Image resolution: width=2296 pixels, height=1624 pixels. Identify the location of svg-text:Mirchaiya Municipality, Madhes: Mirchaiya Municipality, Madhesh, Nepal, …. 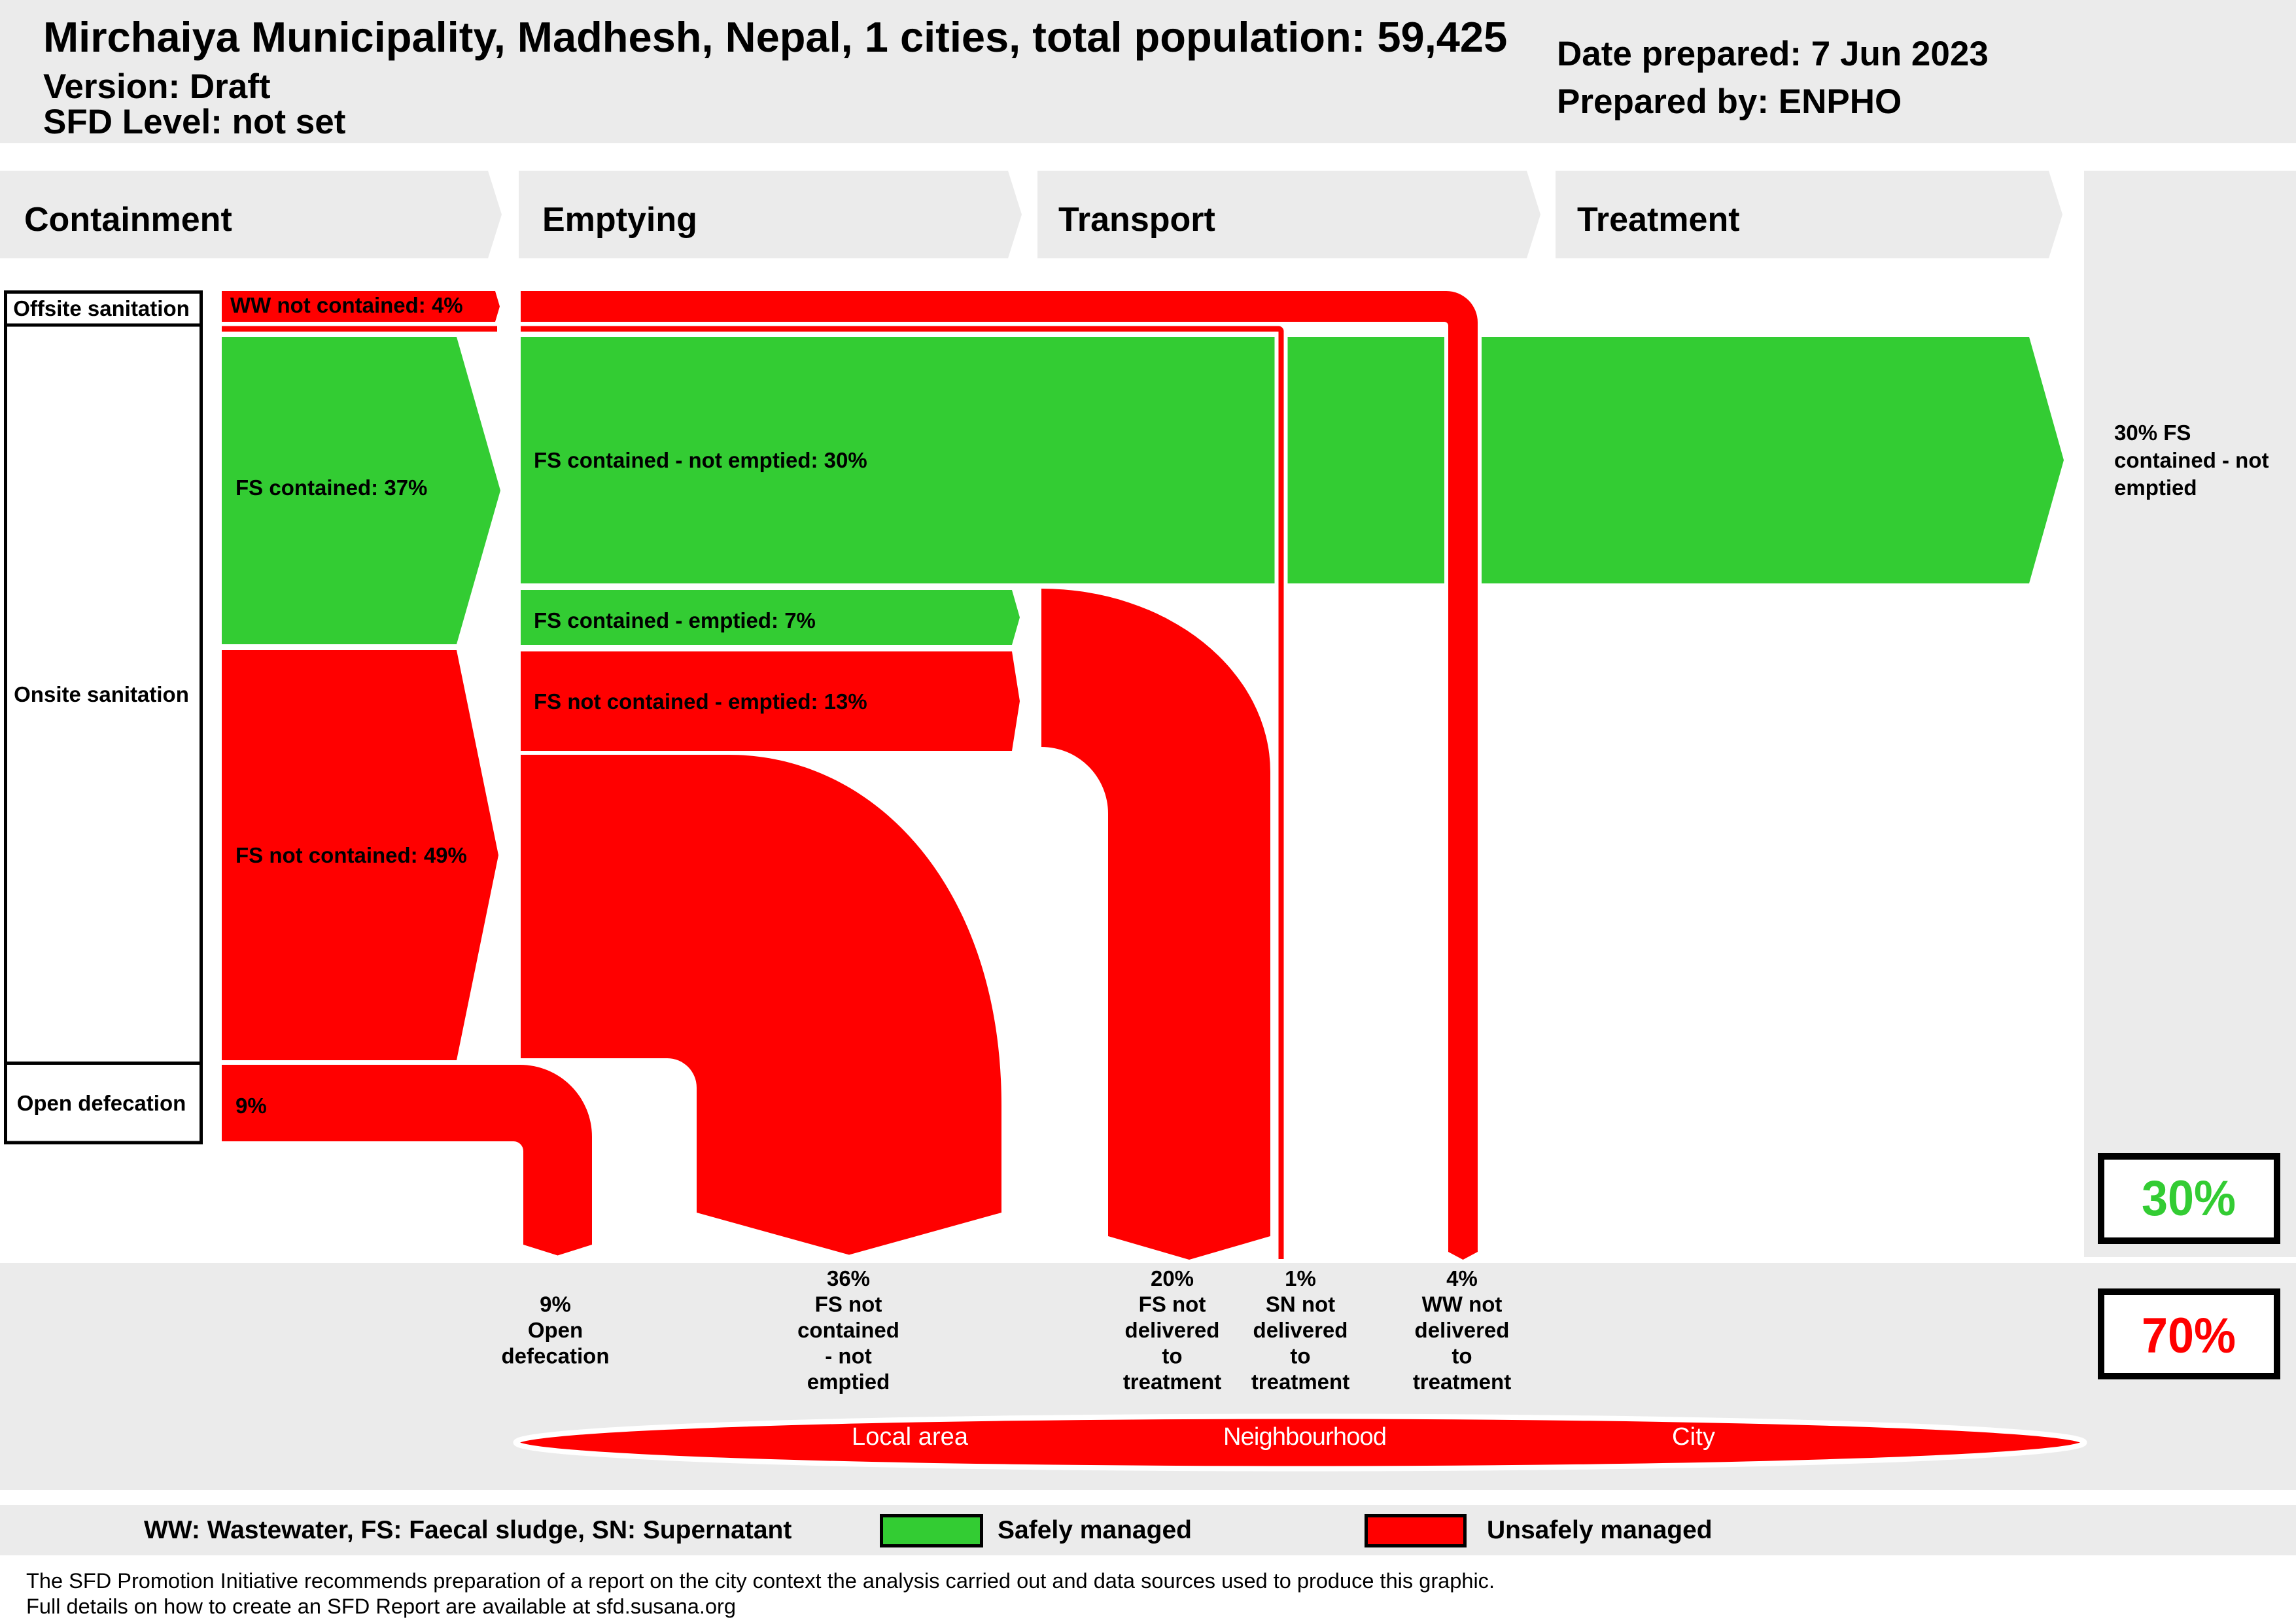
(775, 37).